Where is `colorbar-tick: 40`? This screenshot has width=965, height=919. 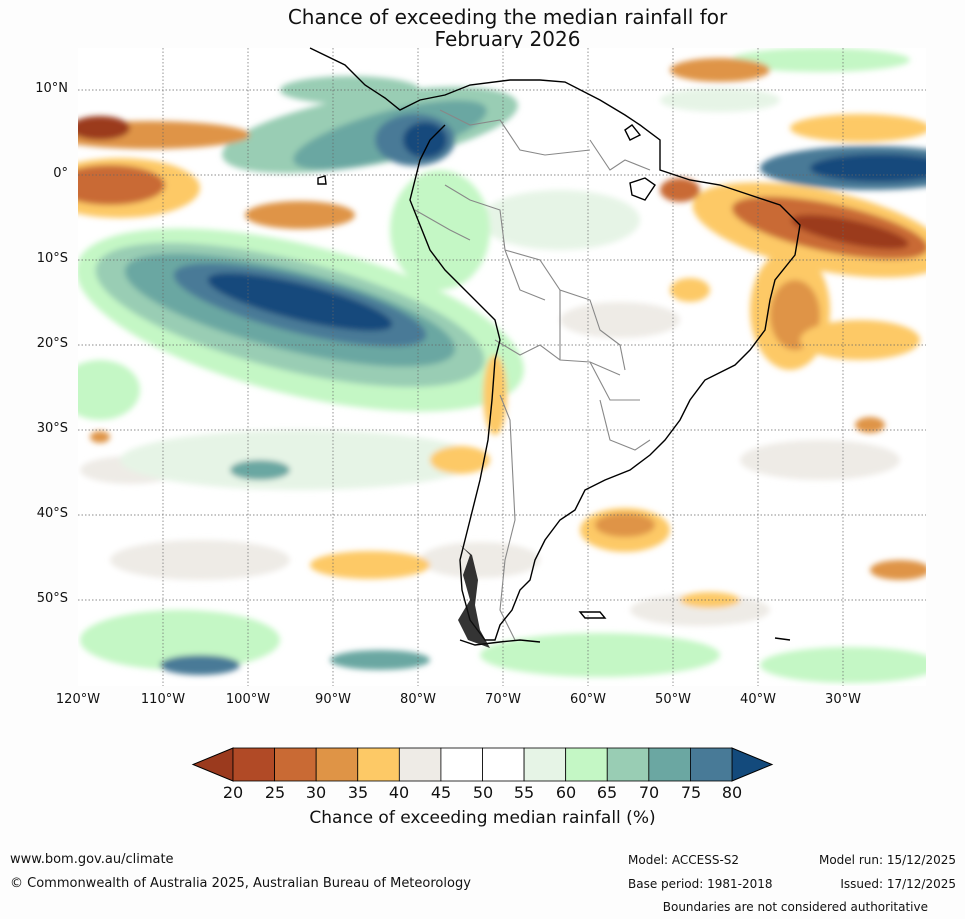
colorbar-tick: 40 is located at coordinates (399, 792).